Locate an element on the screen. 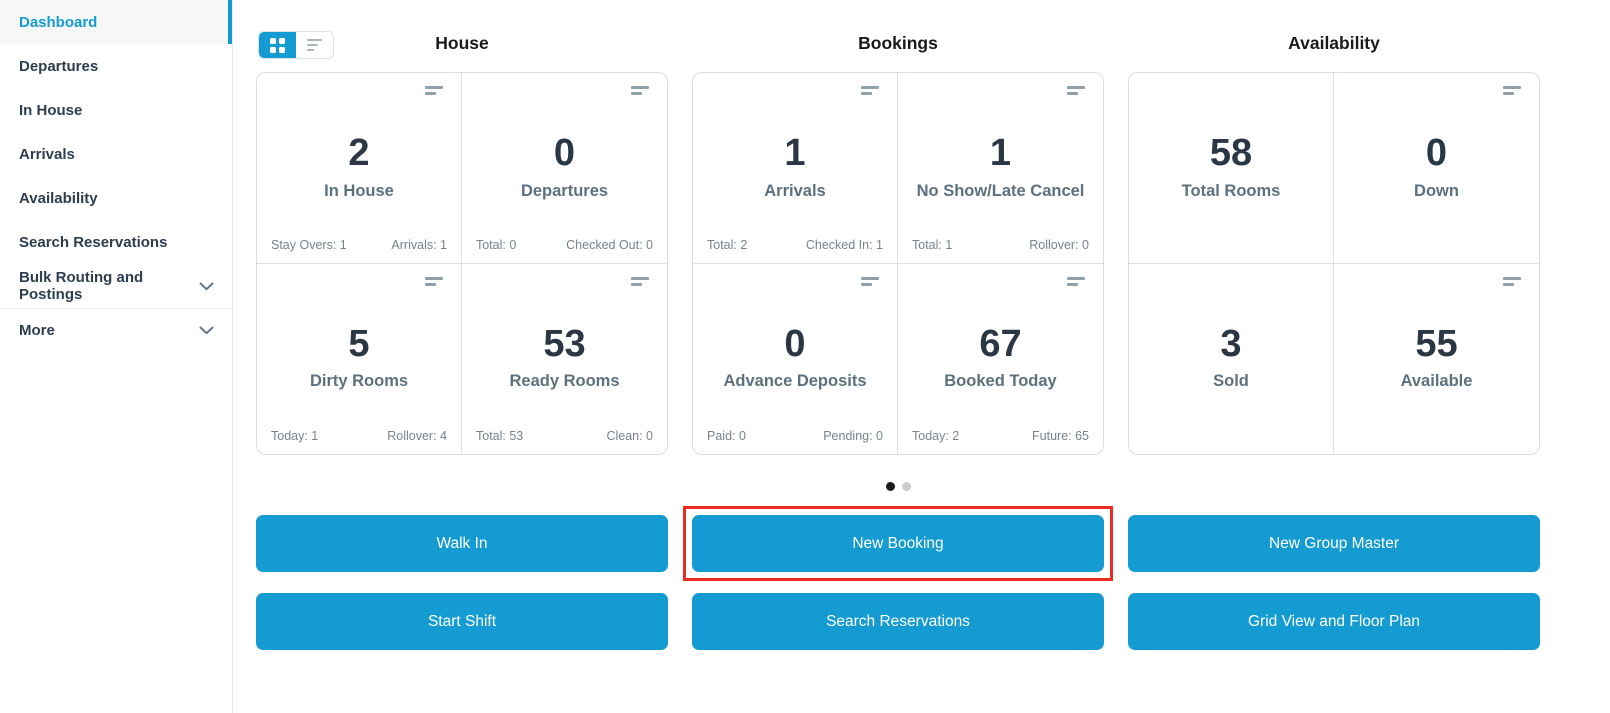 This screenshot has height=713, width=1610. sidebar-item-label: Arrivals is located at coordinates (47, 154).